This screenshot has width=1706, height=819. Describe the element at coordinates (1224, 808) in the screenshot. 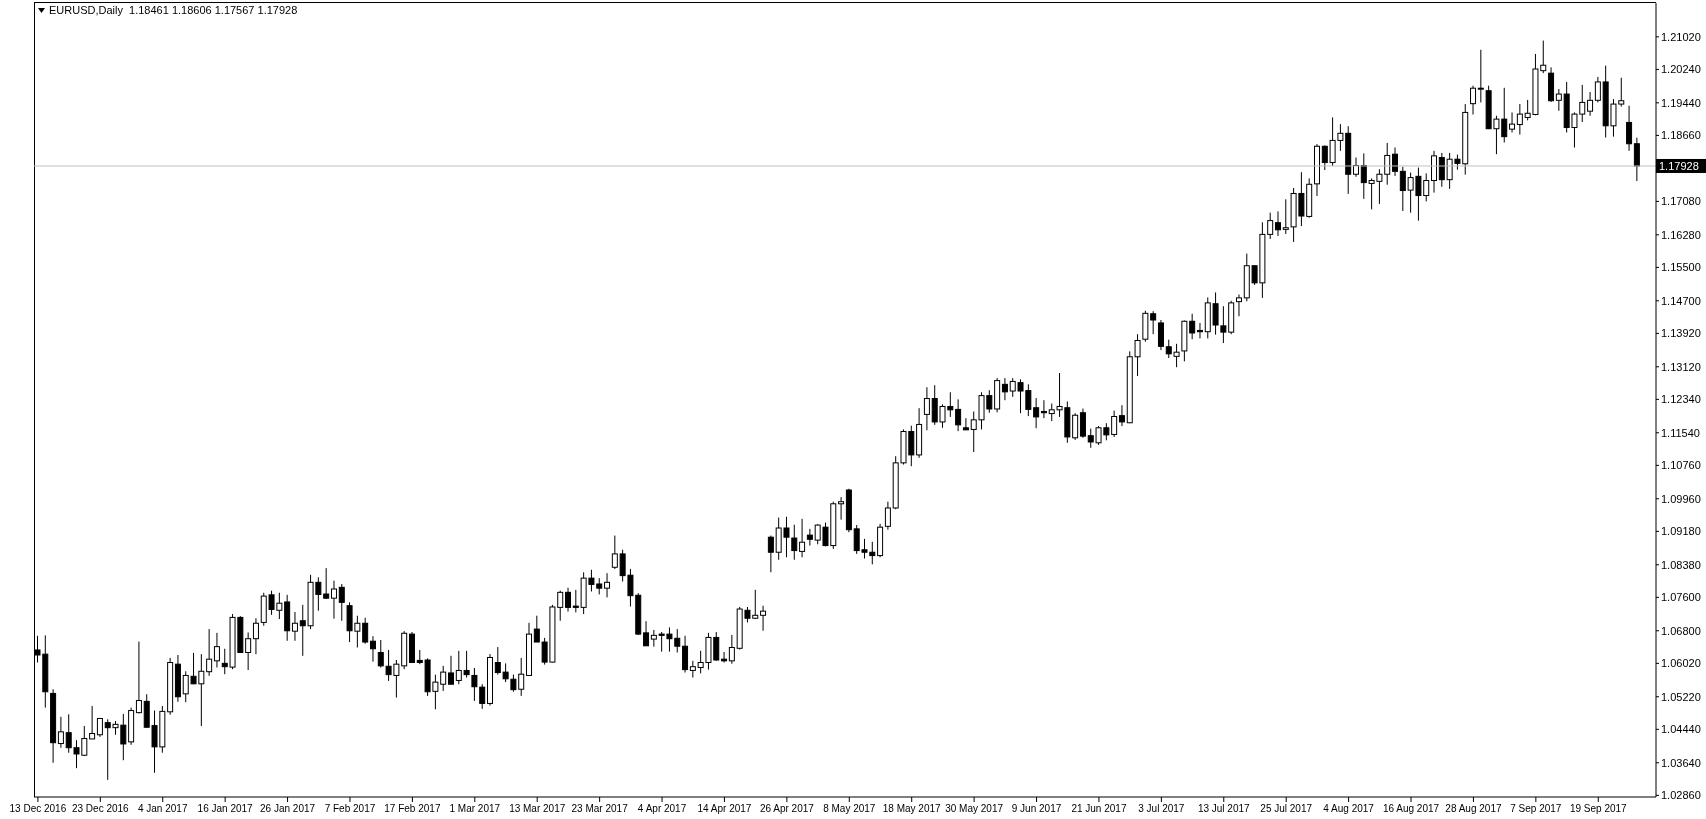

I see `x-tick-label: 13 Jul 2017` at that location.